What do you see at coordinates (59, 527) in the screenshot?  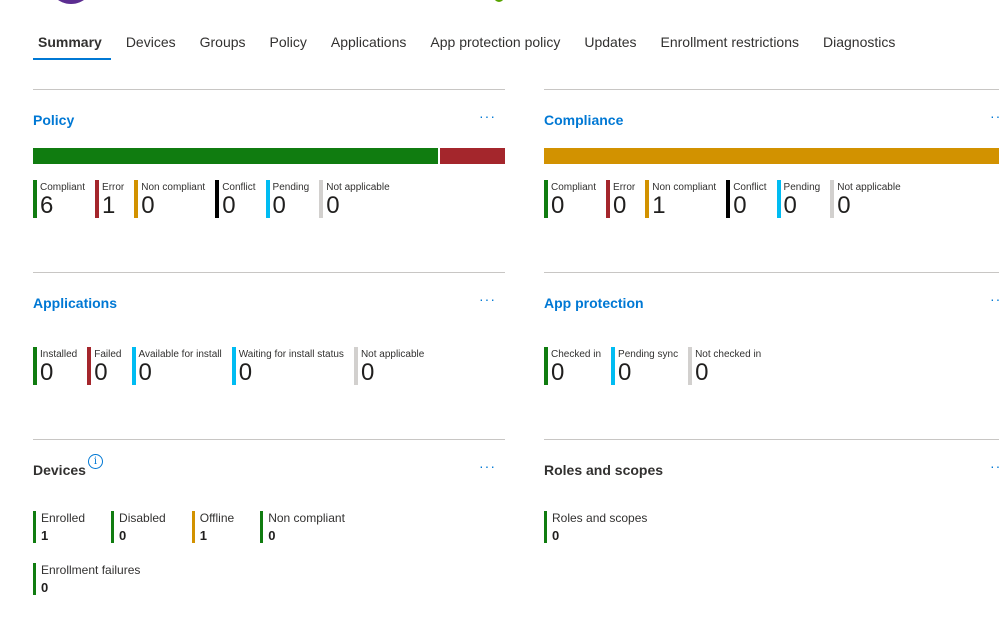 I see `devices-stat-enrolled: Enrolled 1` at bounding box center [59, 527].